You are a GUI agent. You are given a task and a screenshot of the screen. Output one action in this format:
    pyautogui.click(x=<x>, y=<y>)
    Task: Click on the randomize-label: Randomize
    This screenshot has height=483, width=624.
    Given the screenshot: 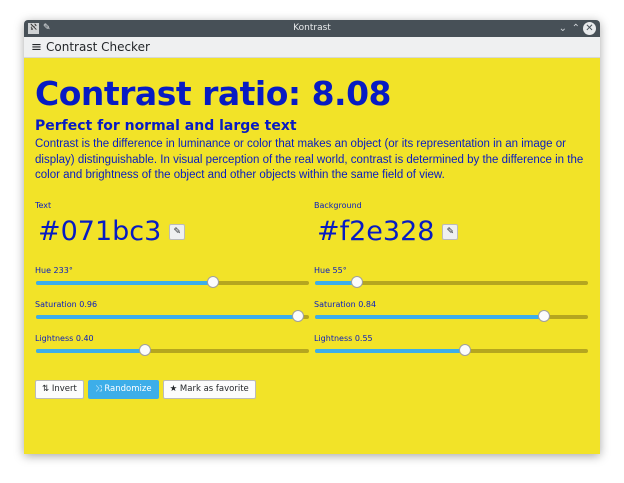 What is the action you would take?
    pyautogui.click(x=128, y=389)
    